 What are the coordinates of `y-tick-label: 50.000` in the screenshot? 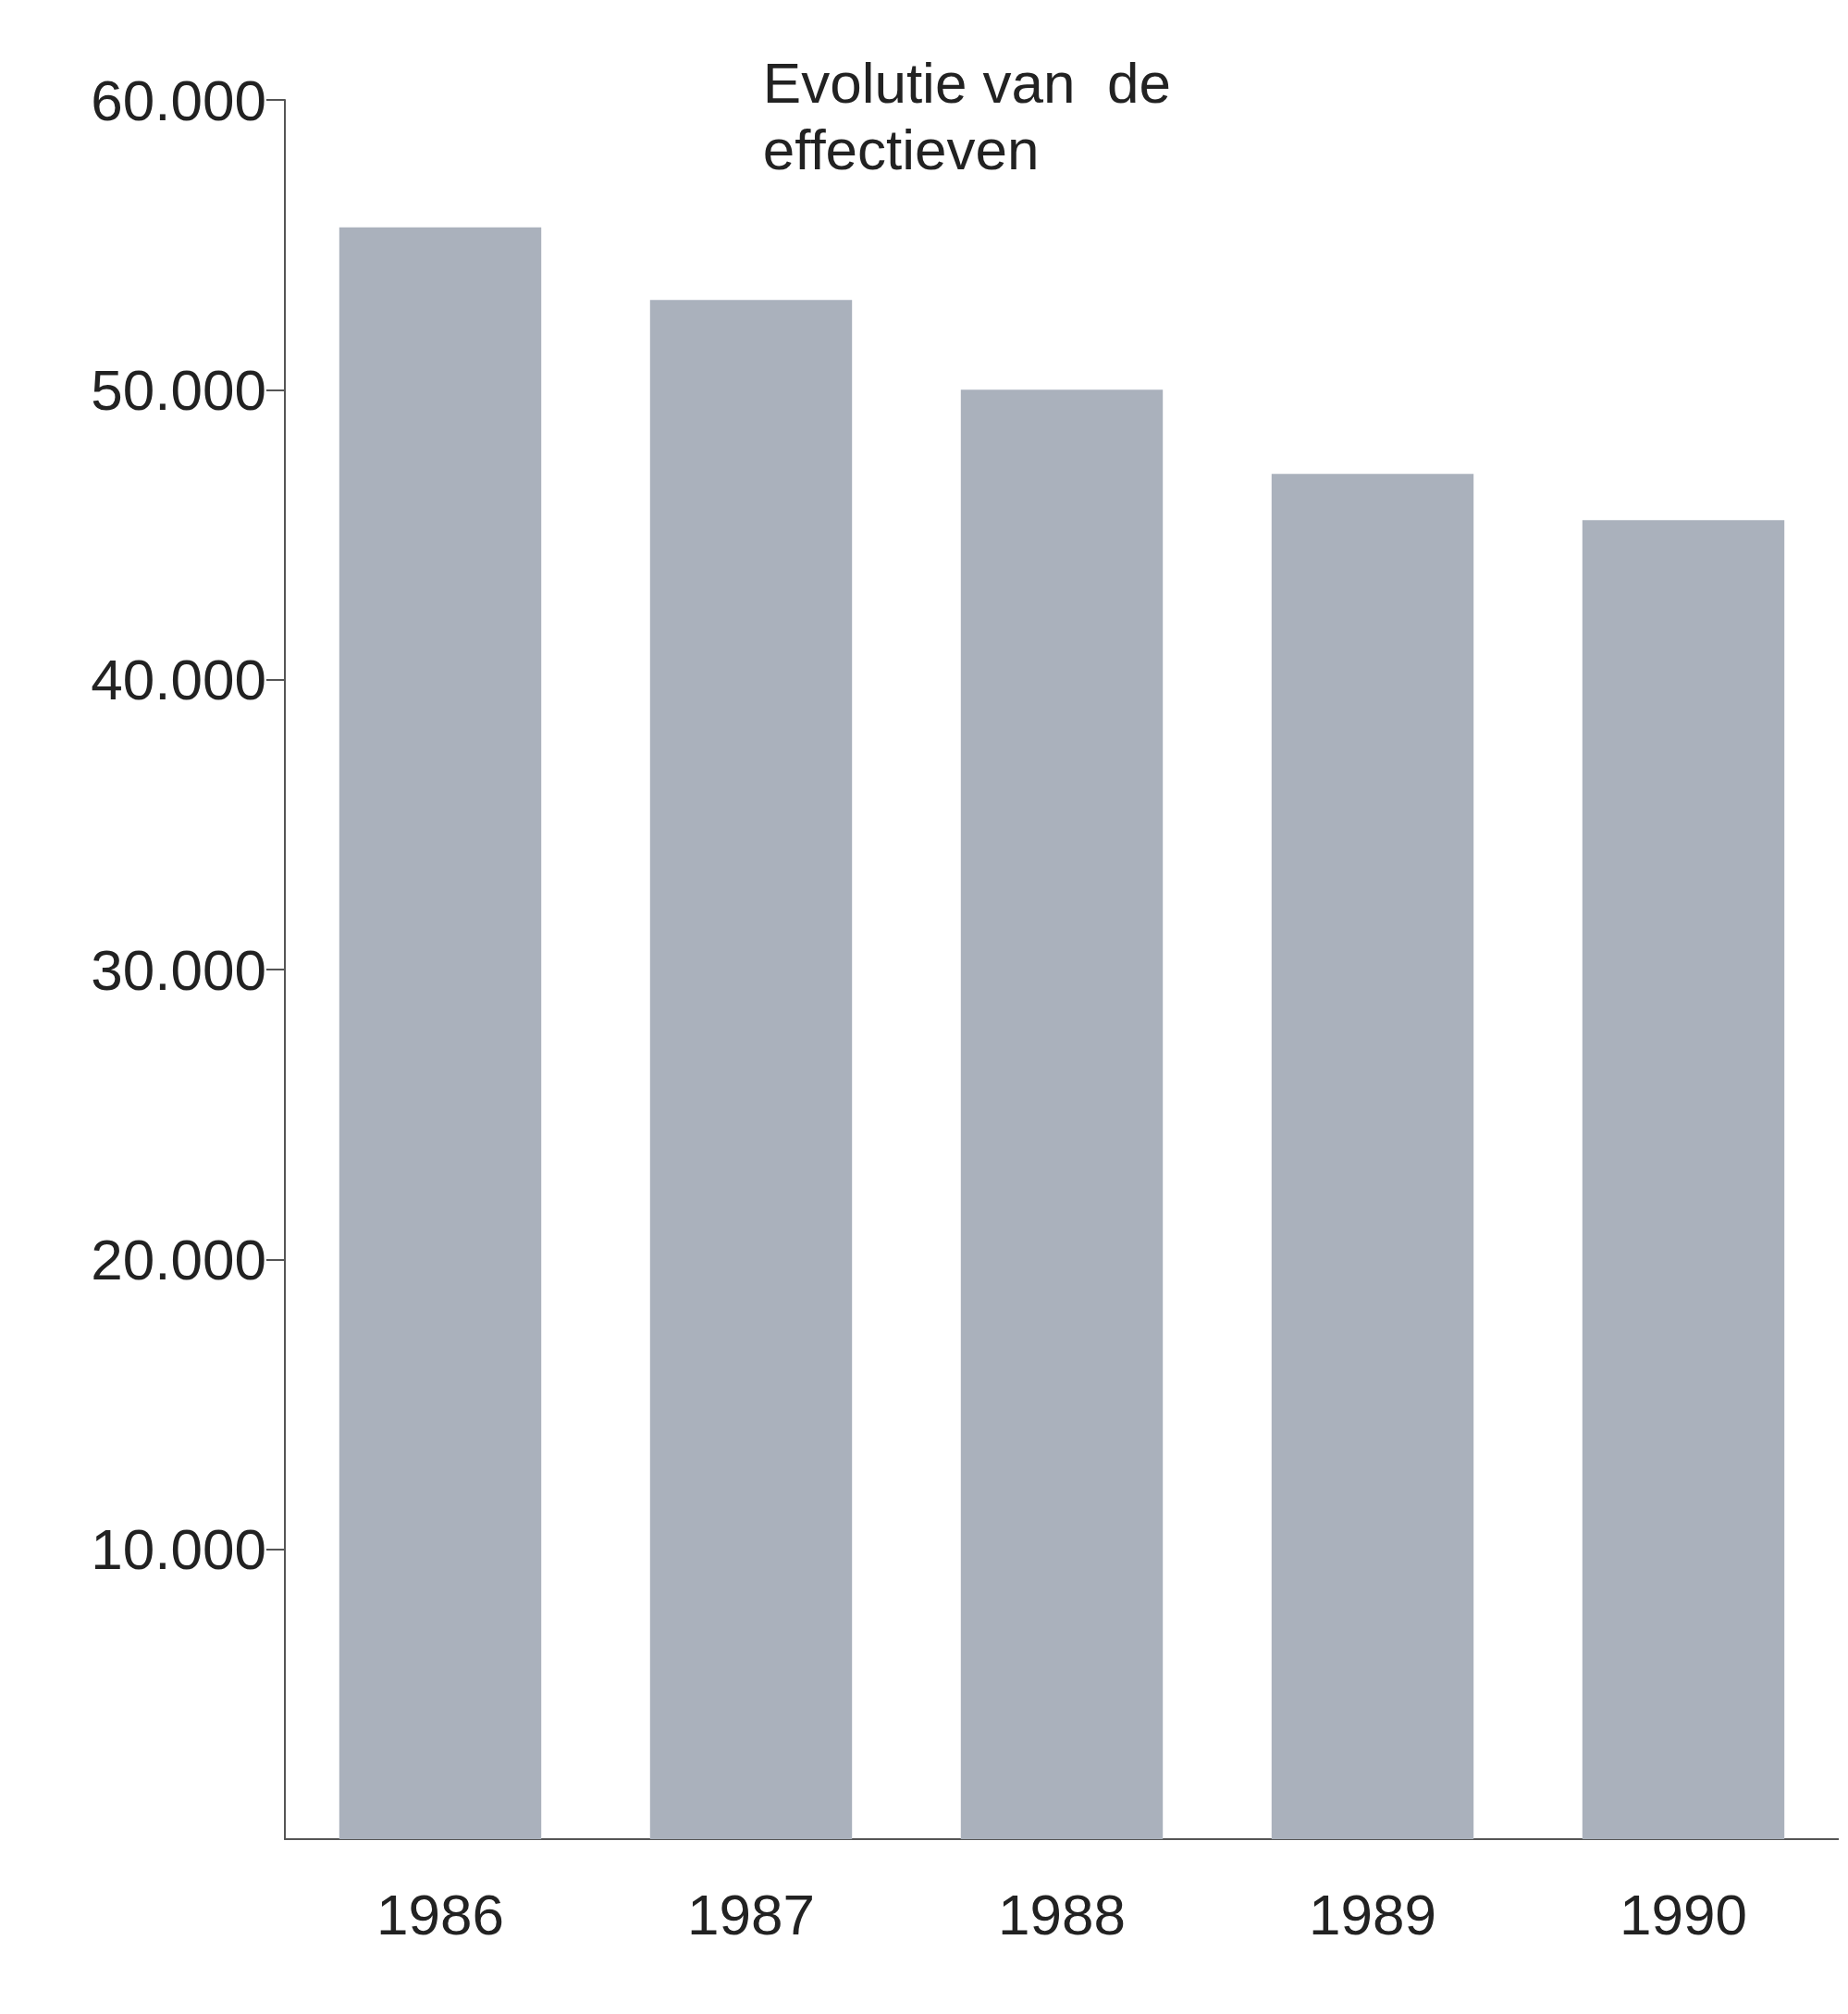 It's located at (179, 389).